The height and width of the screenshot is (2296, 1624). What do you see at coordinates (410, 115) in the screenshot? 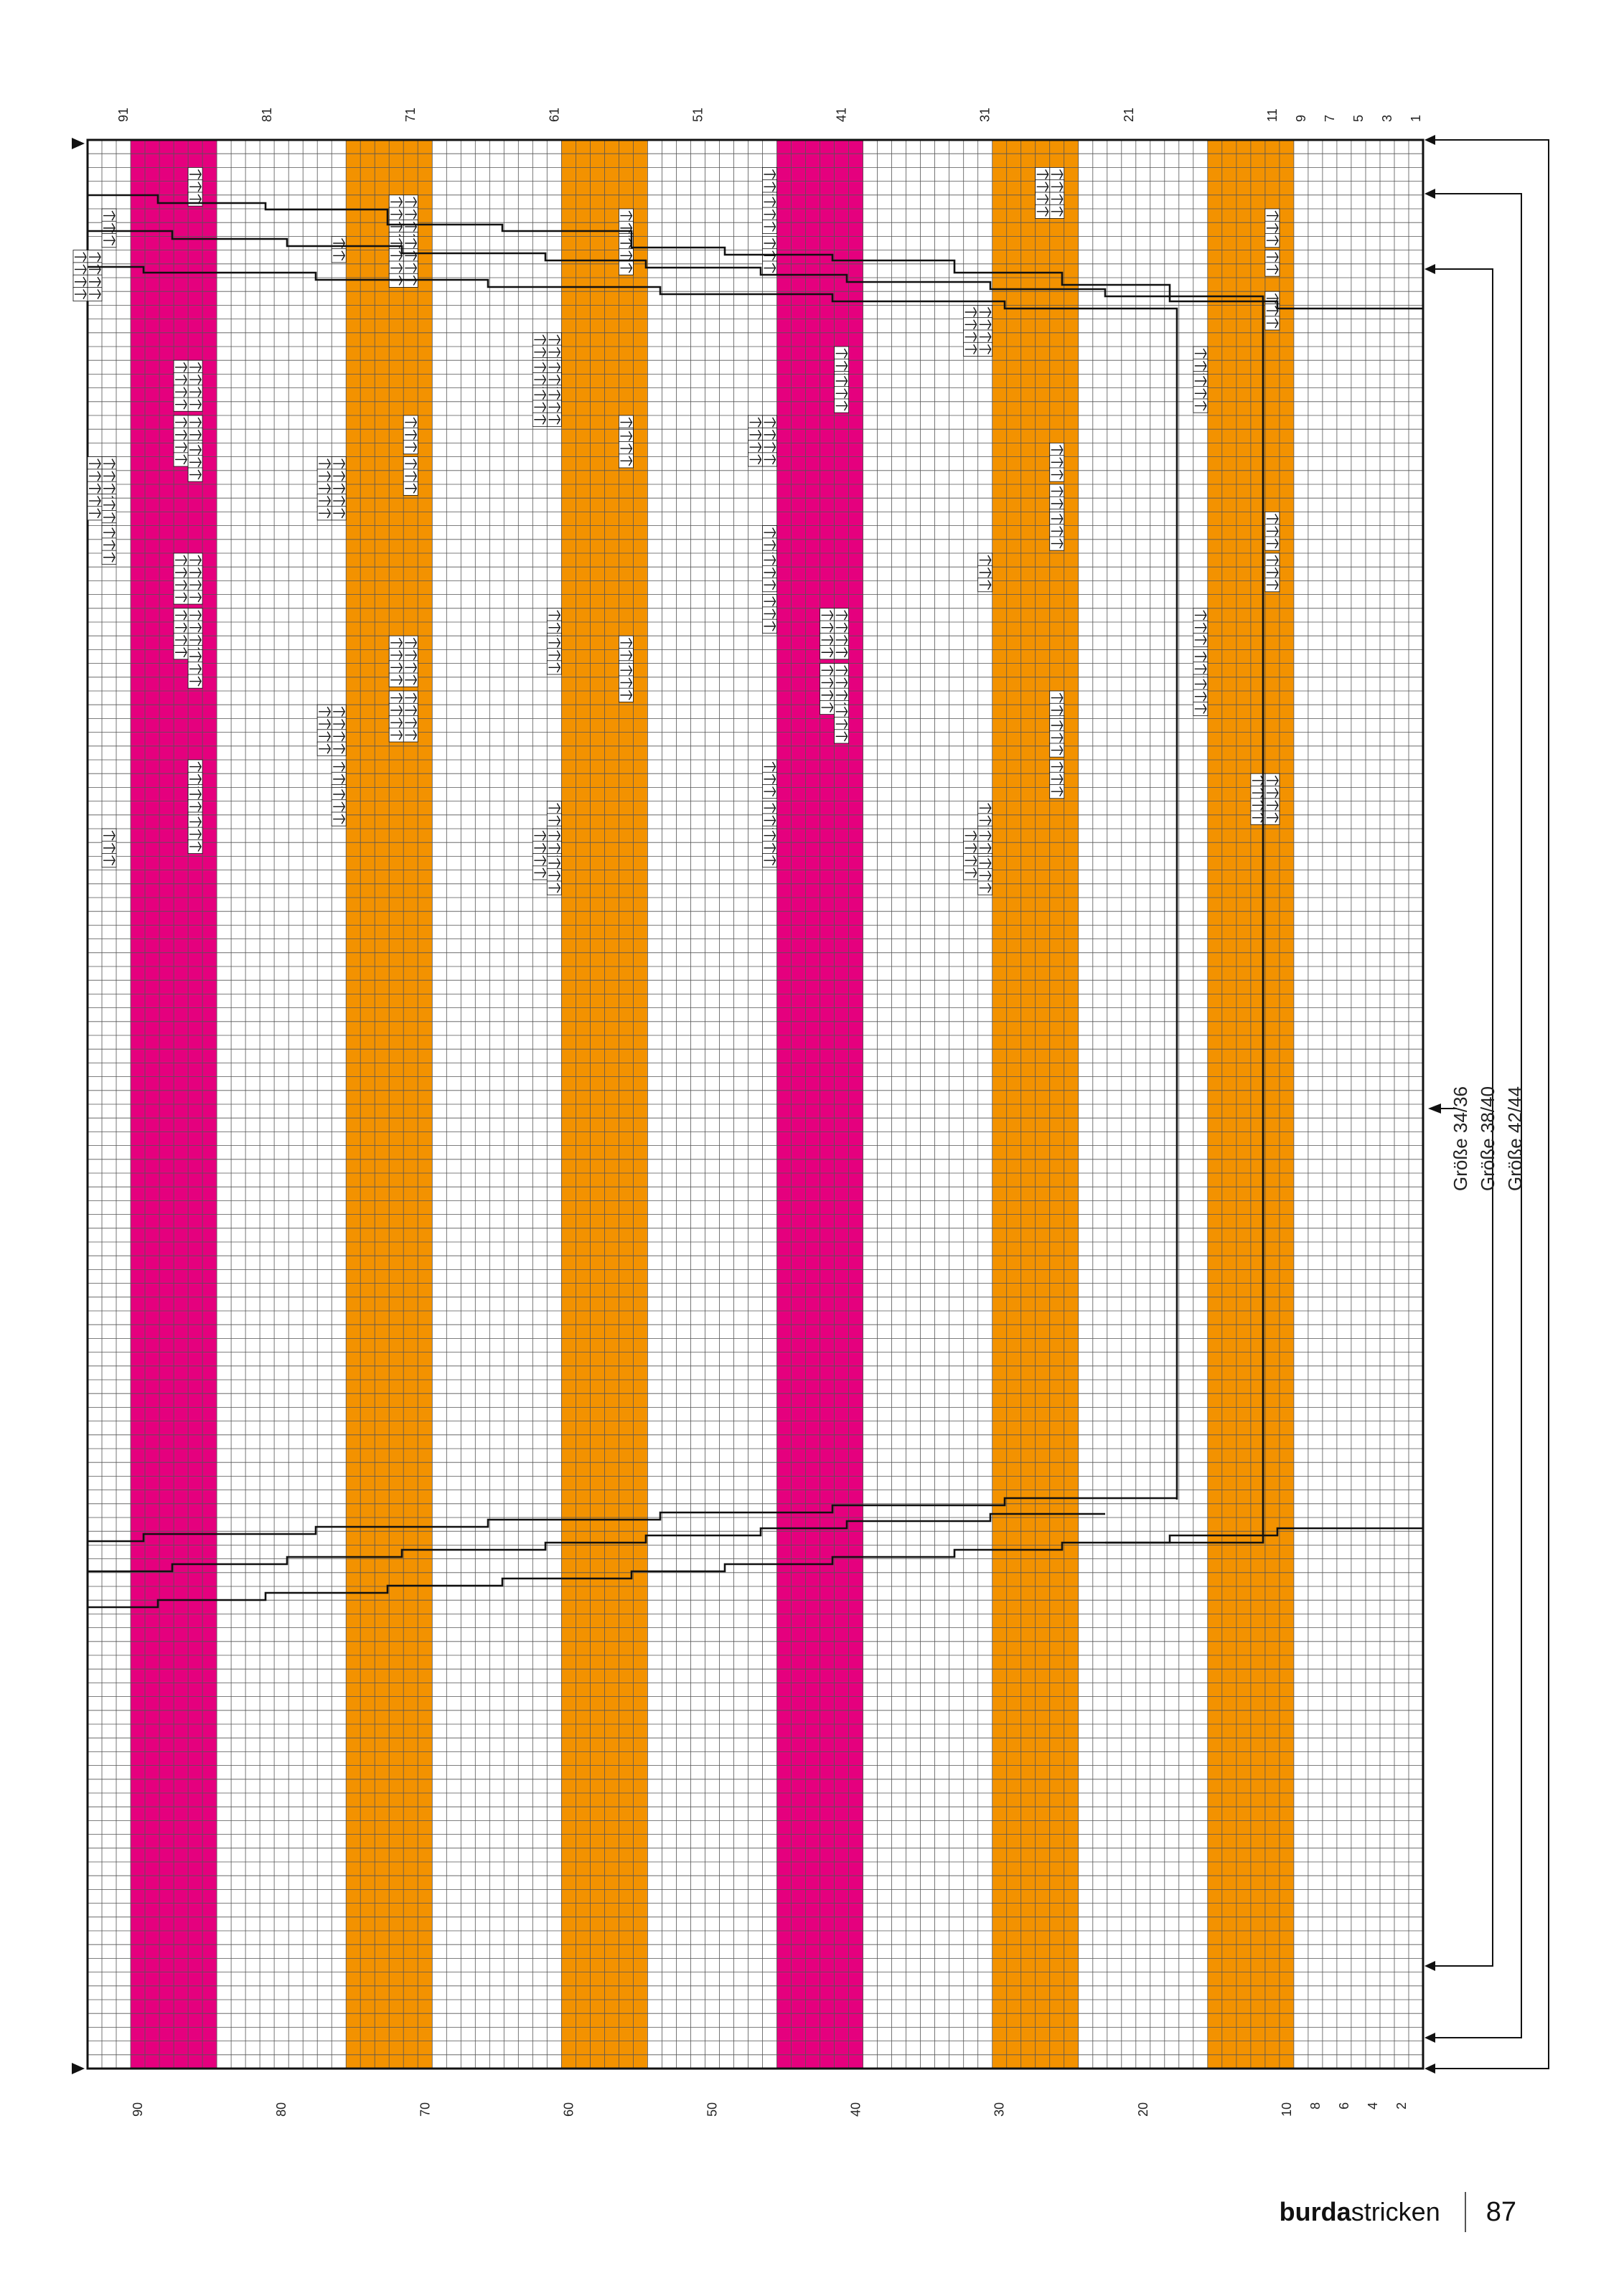
I see `row-label-top-71: 71` at bounding box center [410, 115].